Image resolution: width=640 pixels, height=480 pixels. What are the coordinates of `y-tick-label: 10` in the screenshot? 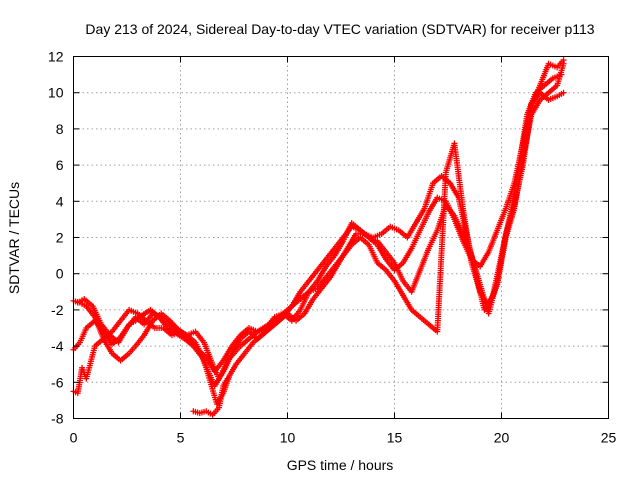 It's located at (56, 93).